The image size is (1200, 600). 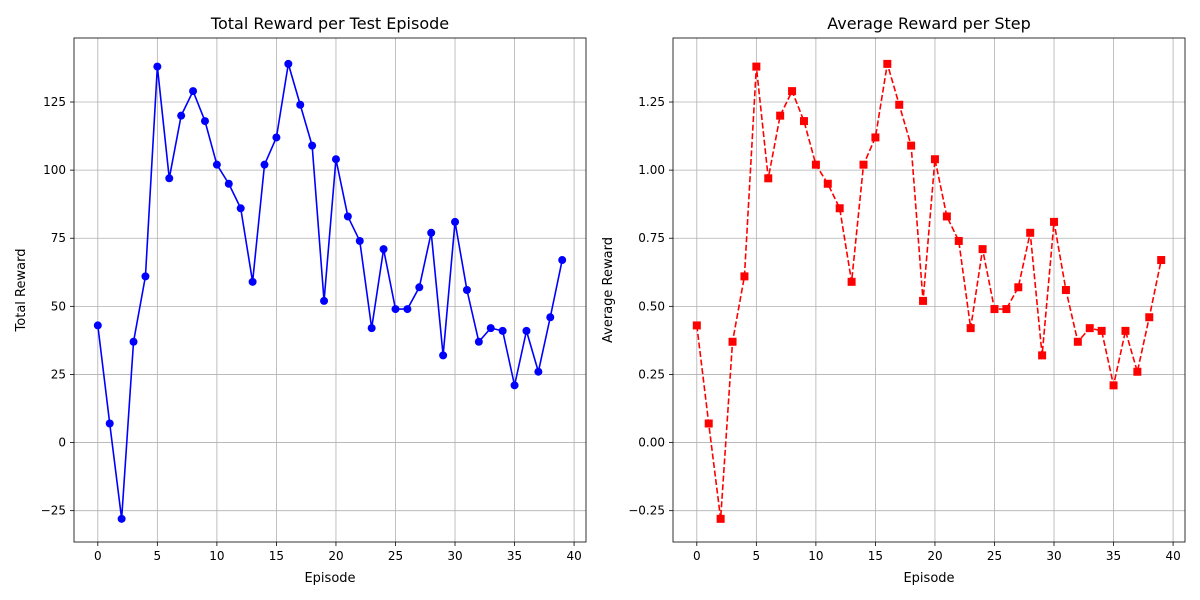 What do you see at coordinates (54, 102) in the screenshot?
I see `y-tick-label: 125` at bounding box center [54, 102].